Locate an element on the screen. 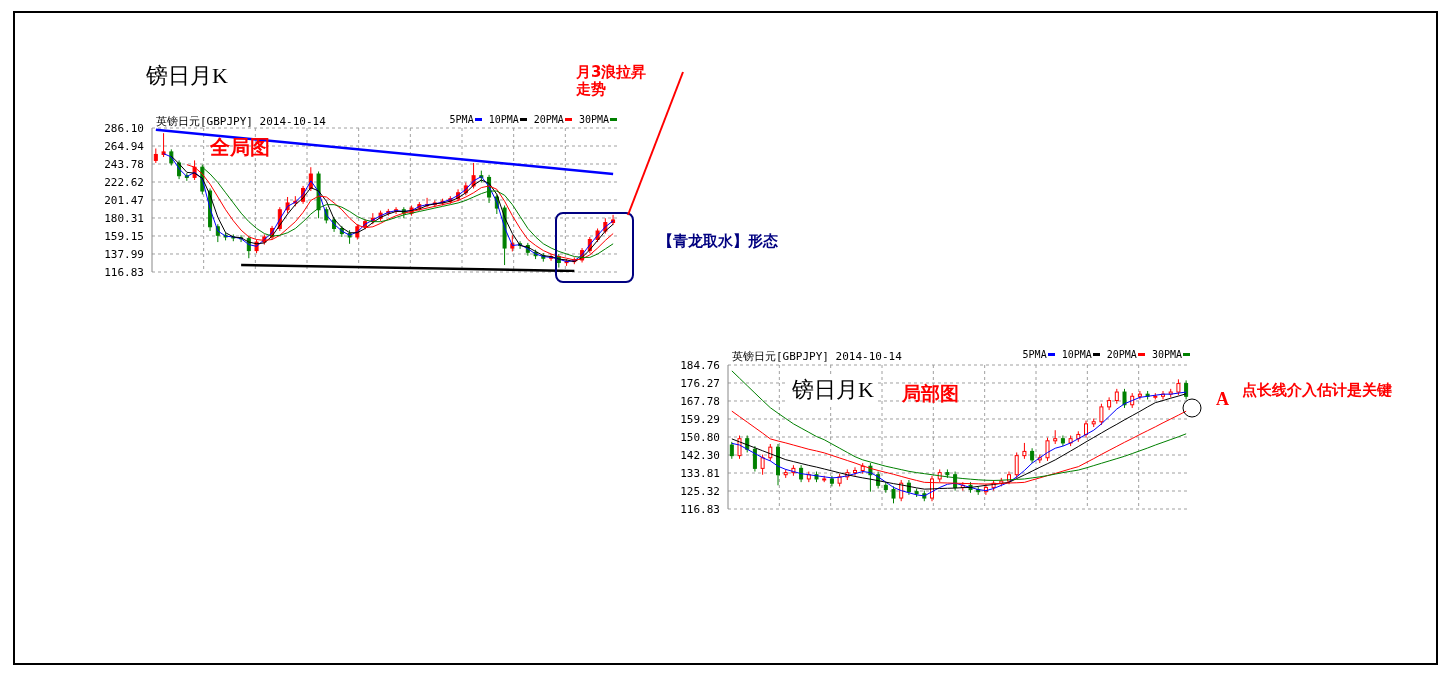  text: 镑日月K is located at coordinates (187, 76).